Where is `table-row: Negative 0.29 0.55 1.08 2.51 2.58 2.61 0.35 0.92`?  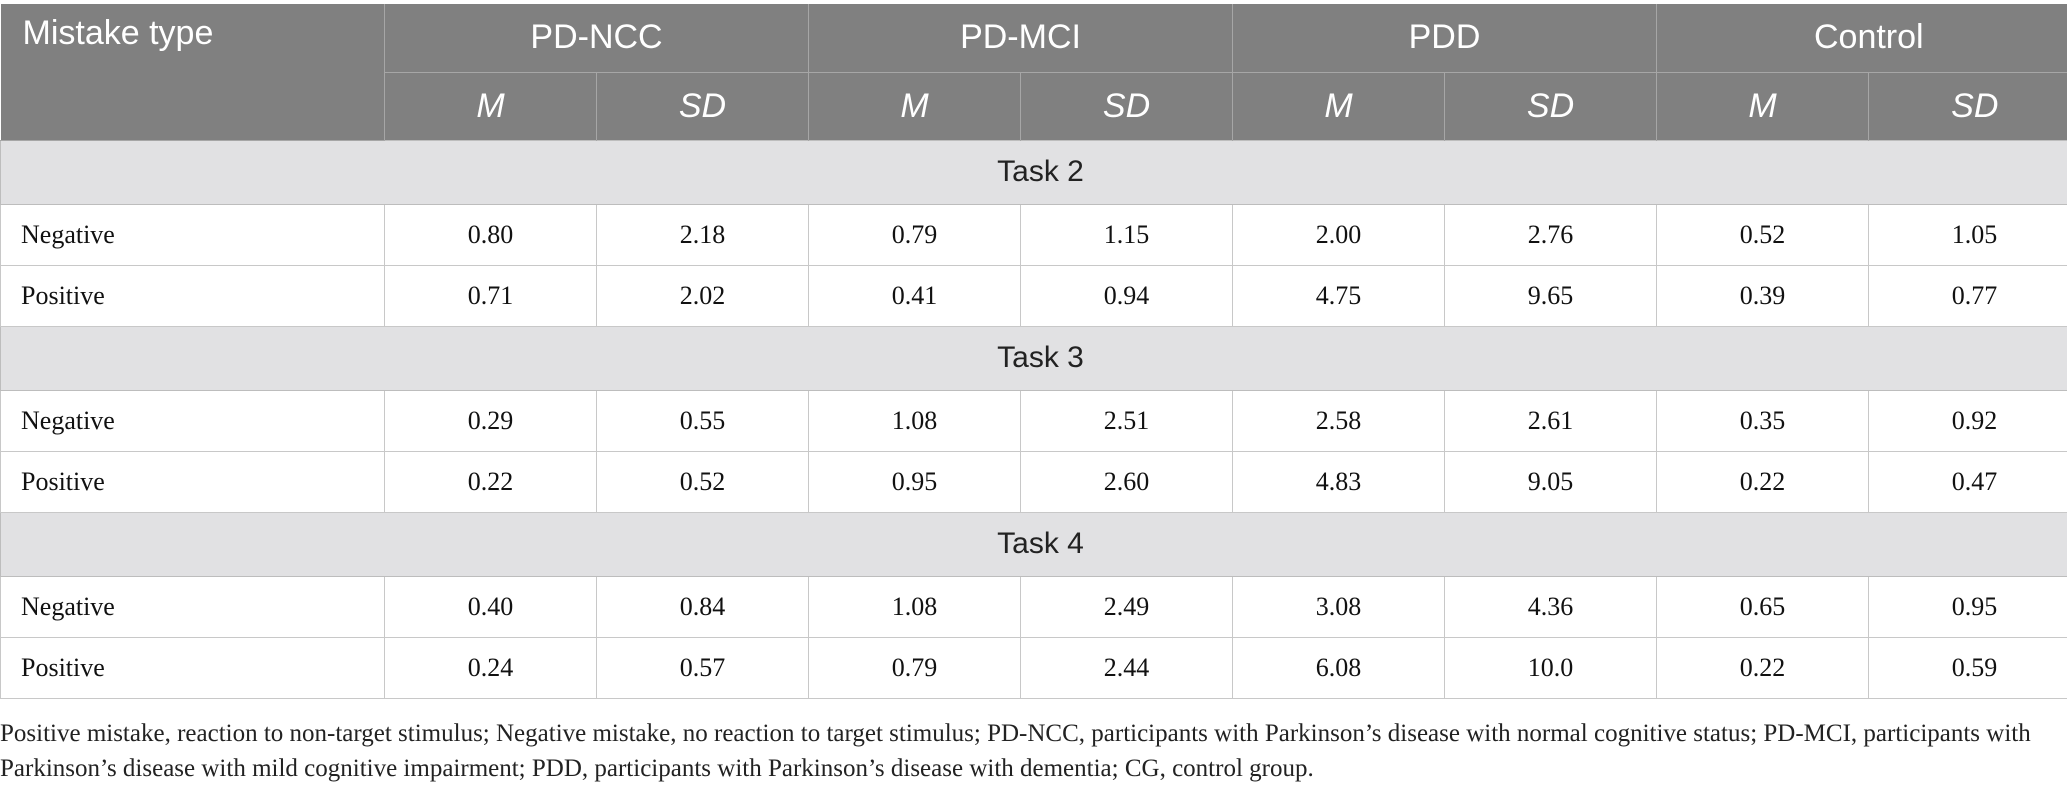 table-row: Negative 0.29 0.55 1.08 2.51 2.58 2.61 0.35 0.92 is located at coordinates (1033, 420).